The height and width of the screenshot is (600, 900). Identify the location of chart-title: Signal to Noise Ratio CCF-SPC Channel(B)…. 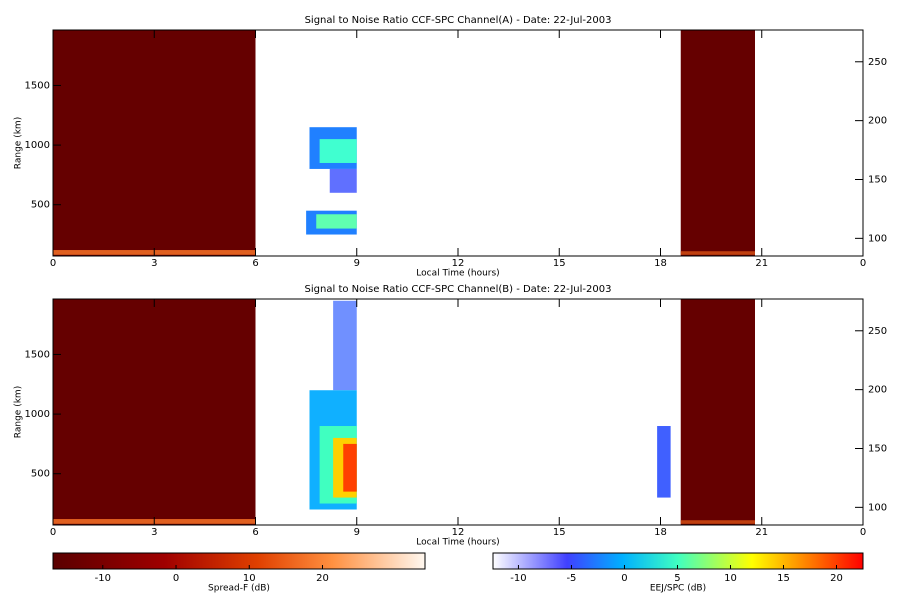
(458, 289).